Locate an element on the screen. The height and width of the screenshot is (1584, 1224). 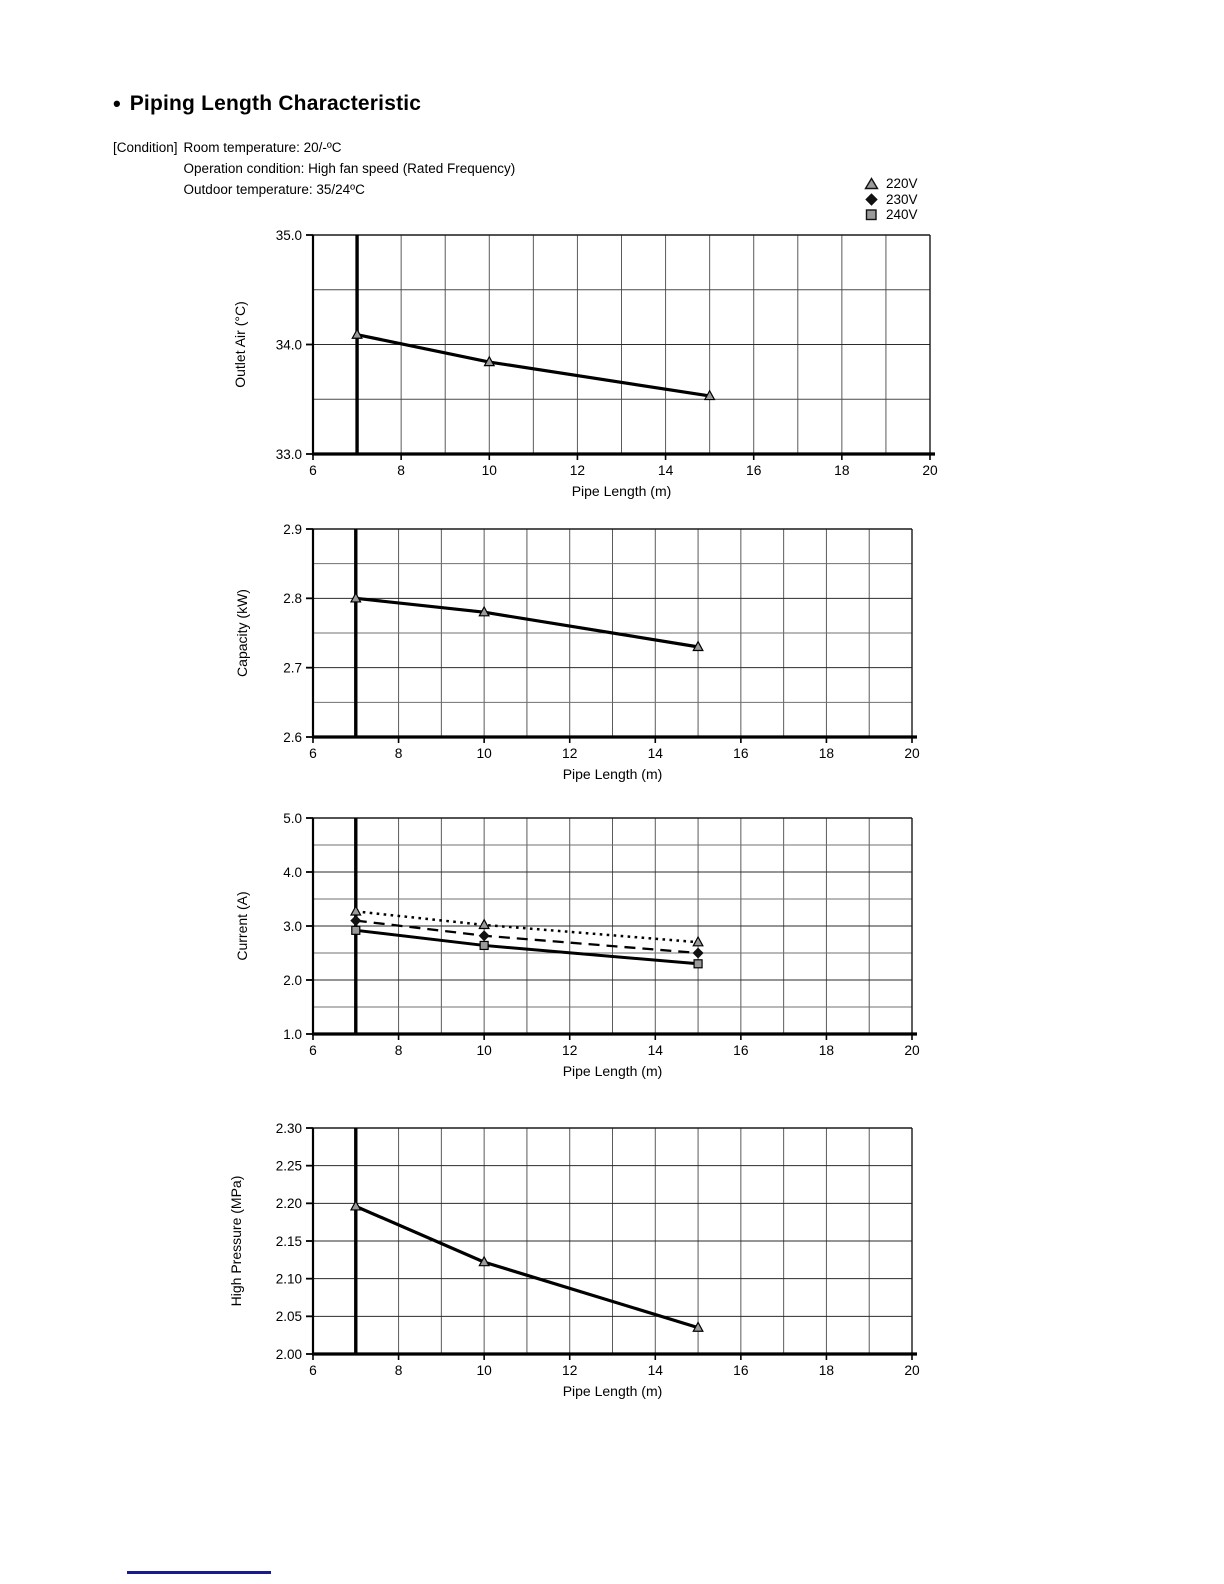
condition-line-room: Room temperature: 20/-ºC is located at coordinates (262, 147).